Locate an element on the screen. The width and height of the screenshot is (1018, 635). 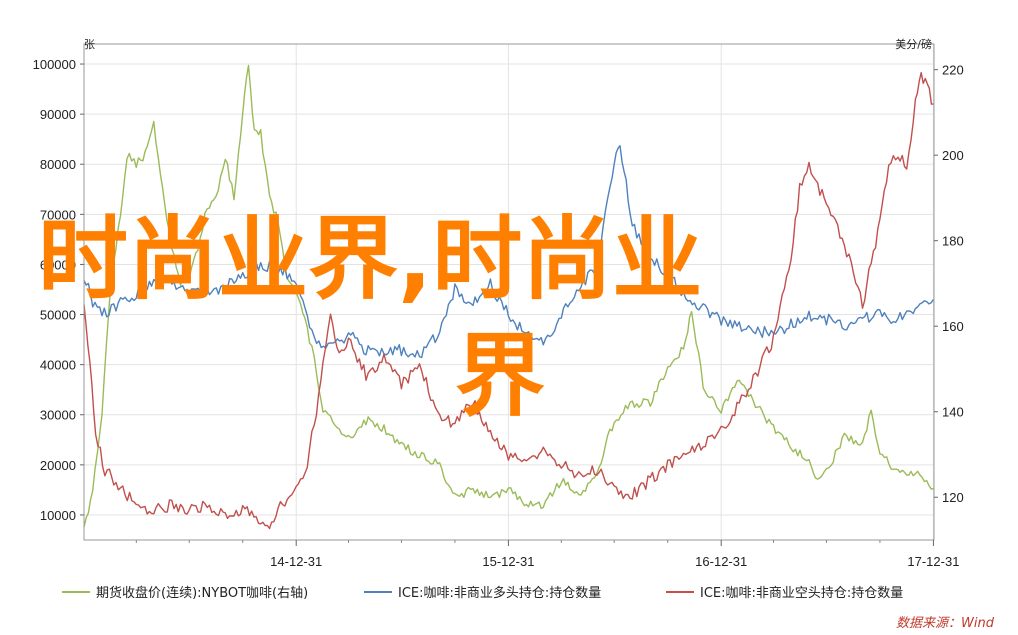
source-note: 数据来源：Wind is located at coordinates (945, 623).